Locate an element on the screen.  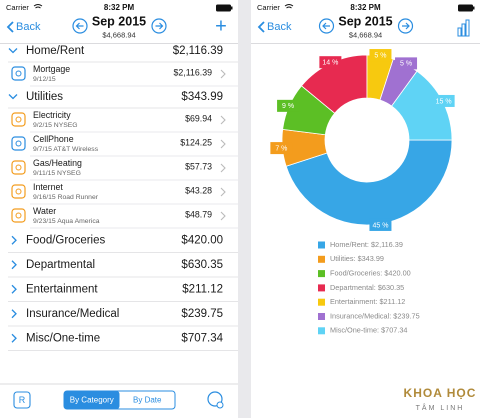
group-name: Misc/One-time is located at coordinates (63, 338).